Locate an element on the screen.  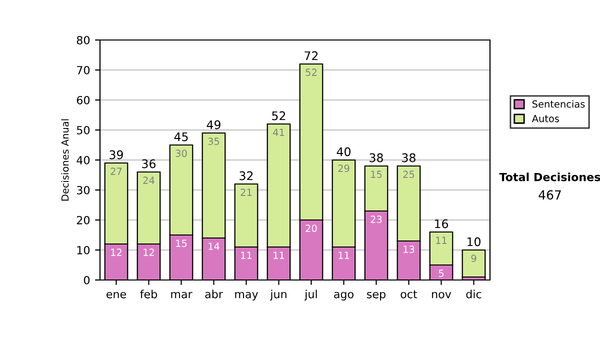
data-label: 35 is located at coordinates (214, 142).